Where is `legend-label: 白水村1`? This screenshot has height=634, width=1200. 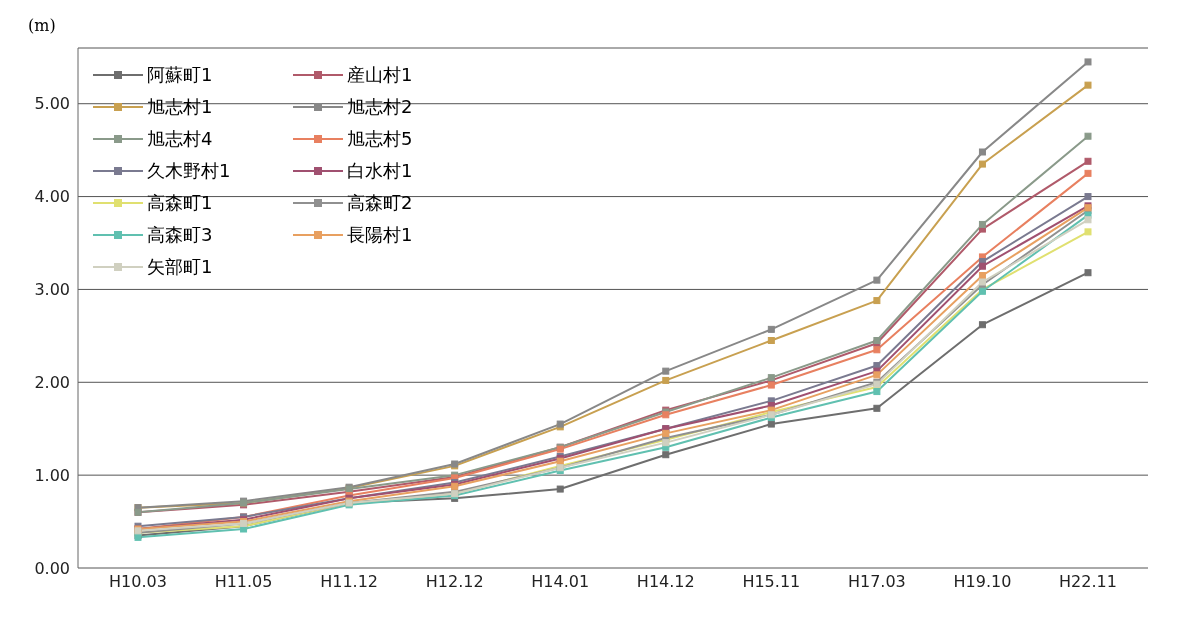
legend-label: 白水村1 is located at coordinates (380, 171).